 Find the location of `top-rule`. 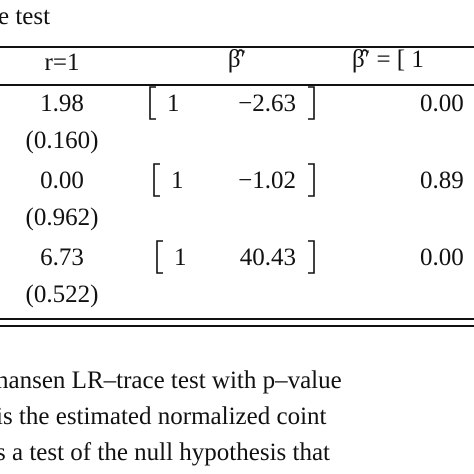

top-rule is located at coordinates (237, 47).